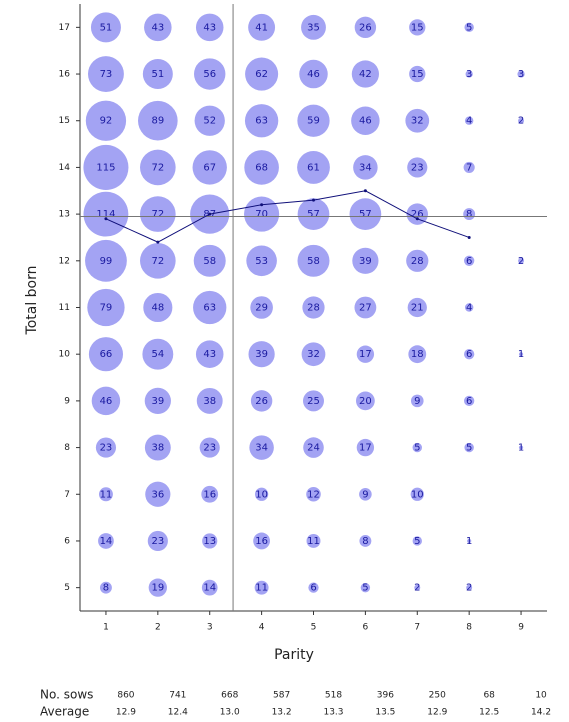 Image resolution: width=569 pixels, height=722 pixels. What do you see at coordinates (67, 401) in the screenshot?
I see `y-tick-label: 9` at bounding box center [67, 401].